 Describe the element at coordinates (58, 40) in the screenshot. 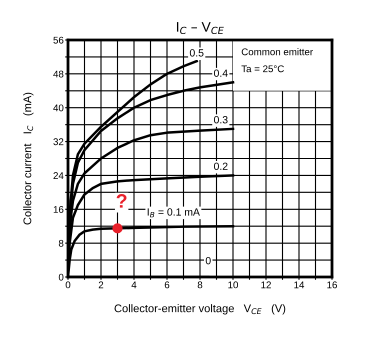

I see `y-tick-label: 56` at that location.